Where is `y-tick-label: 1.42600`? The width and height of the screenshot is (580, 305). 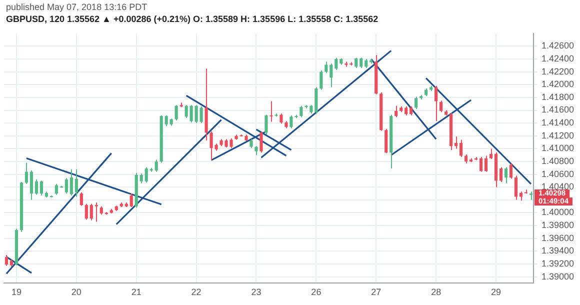 y-tick-label: 1.42600 is located at coordinates (557, 45).